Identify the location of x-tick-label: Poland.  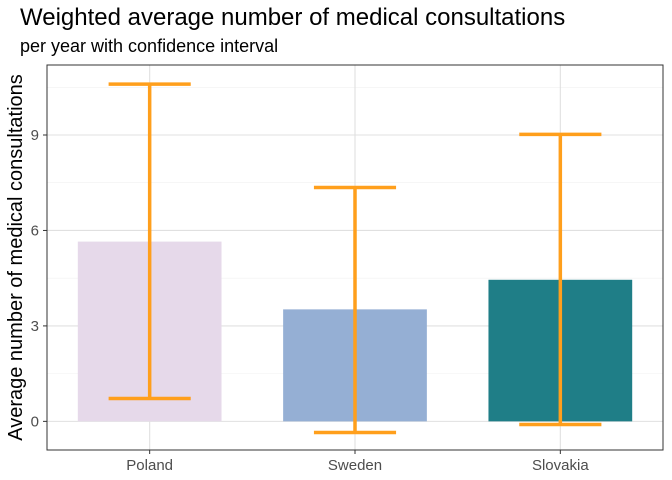
(149, 465).